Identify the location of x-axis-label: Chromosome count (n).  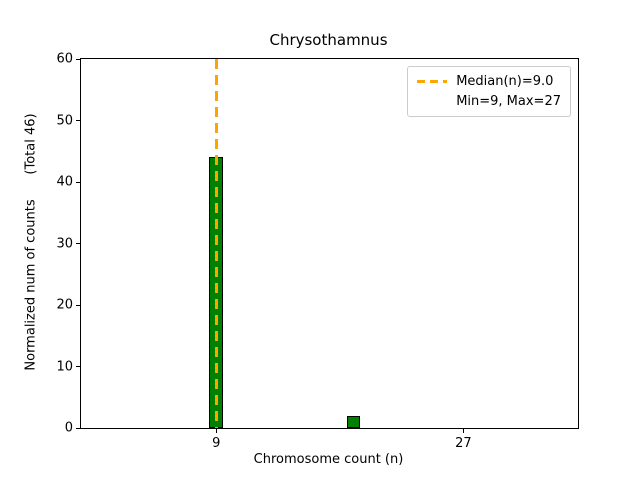
(328, 459).